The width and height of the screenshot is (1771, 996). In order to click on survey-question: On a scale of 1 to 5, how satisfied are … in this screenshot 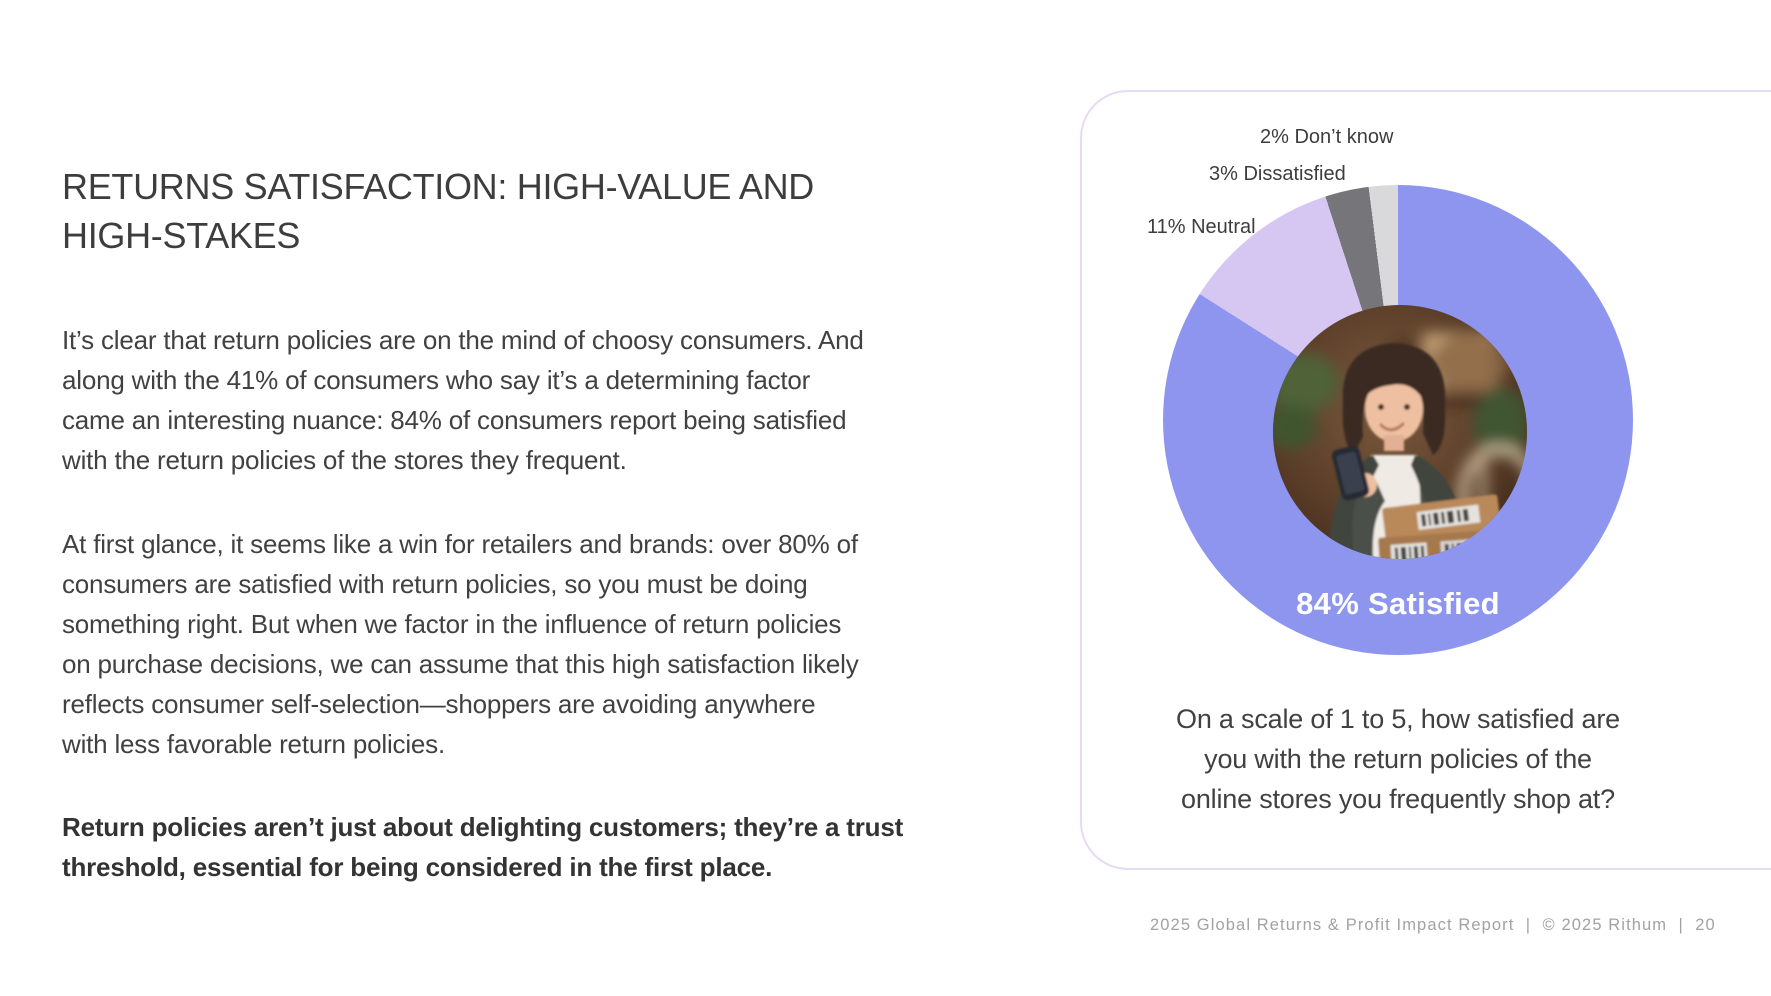, I will do `click(1398, 759)`.